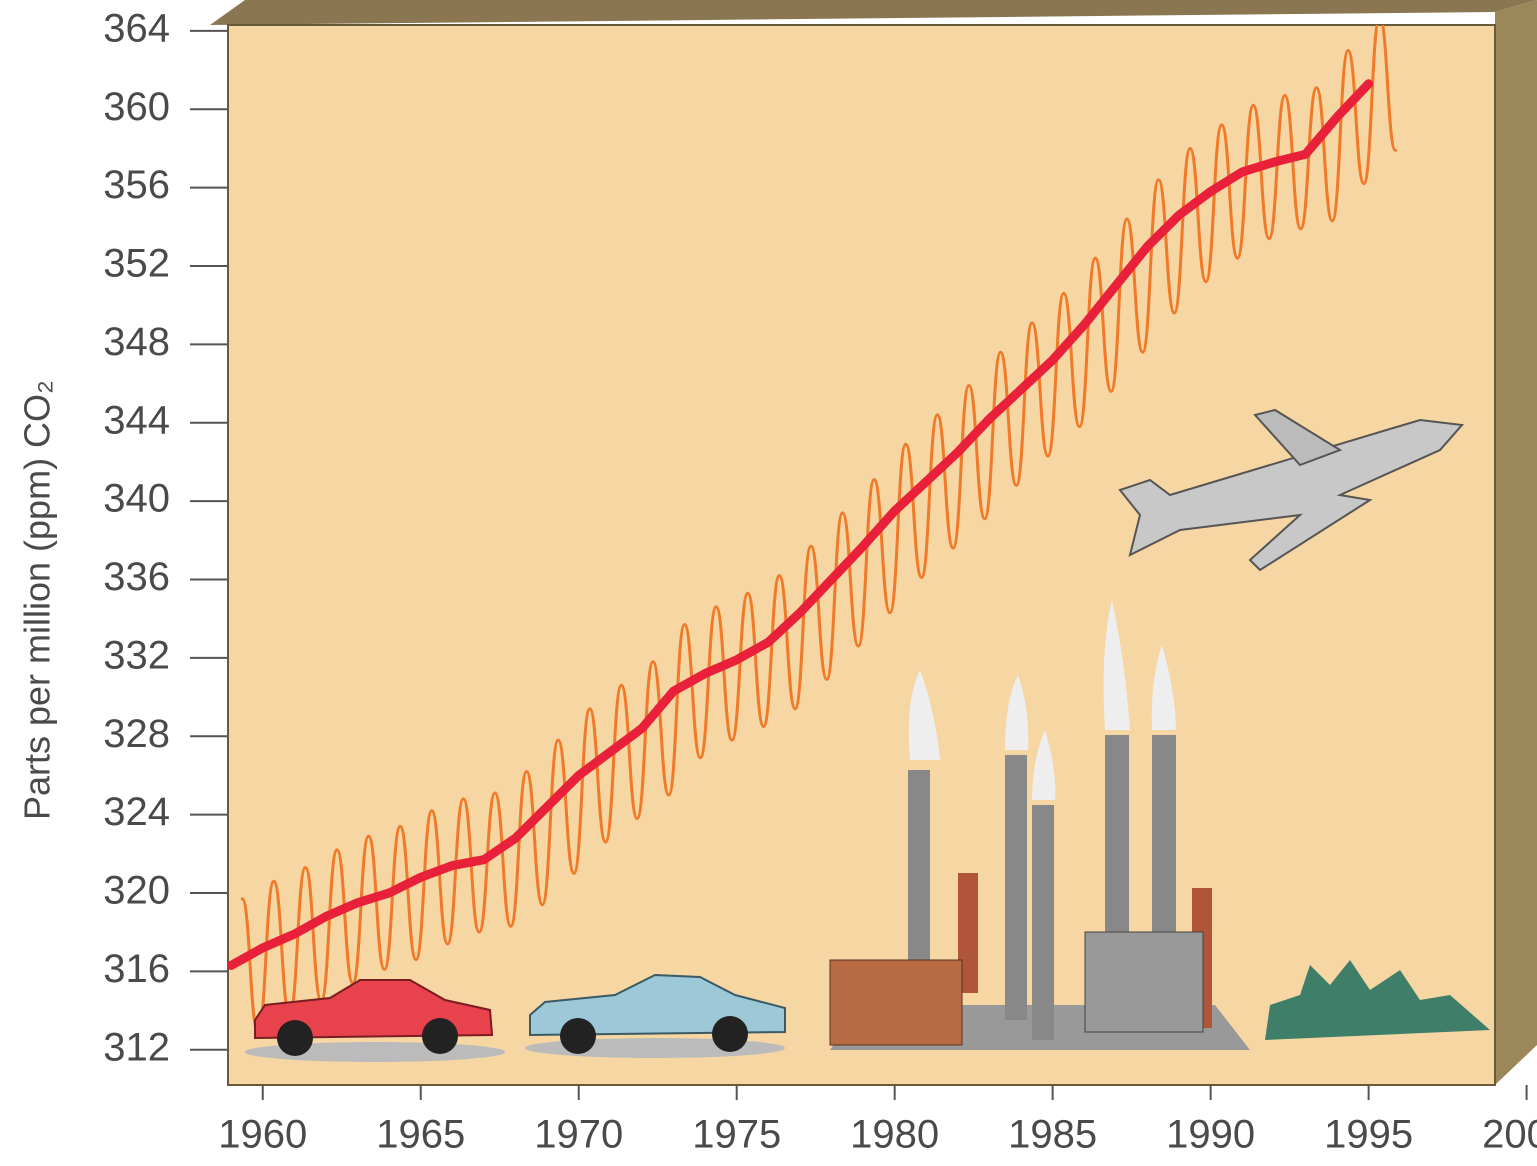 This screenshot has width=1537, height=1166. Describe the element at coordinates (1368, 1135) in the screenshot. I see `x-tick-label: 1995` at that location.